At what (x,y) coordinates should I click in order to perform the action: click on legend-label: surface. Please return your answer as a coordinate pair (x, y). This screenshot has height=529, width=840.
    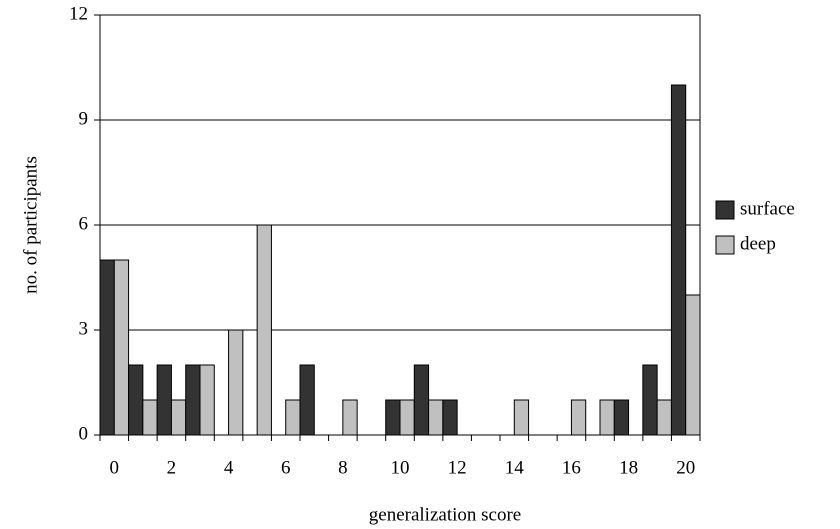
    Looking at the image, I should click on (767, 208).